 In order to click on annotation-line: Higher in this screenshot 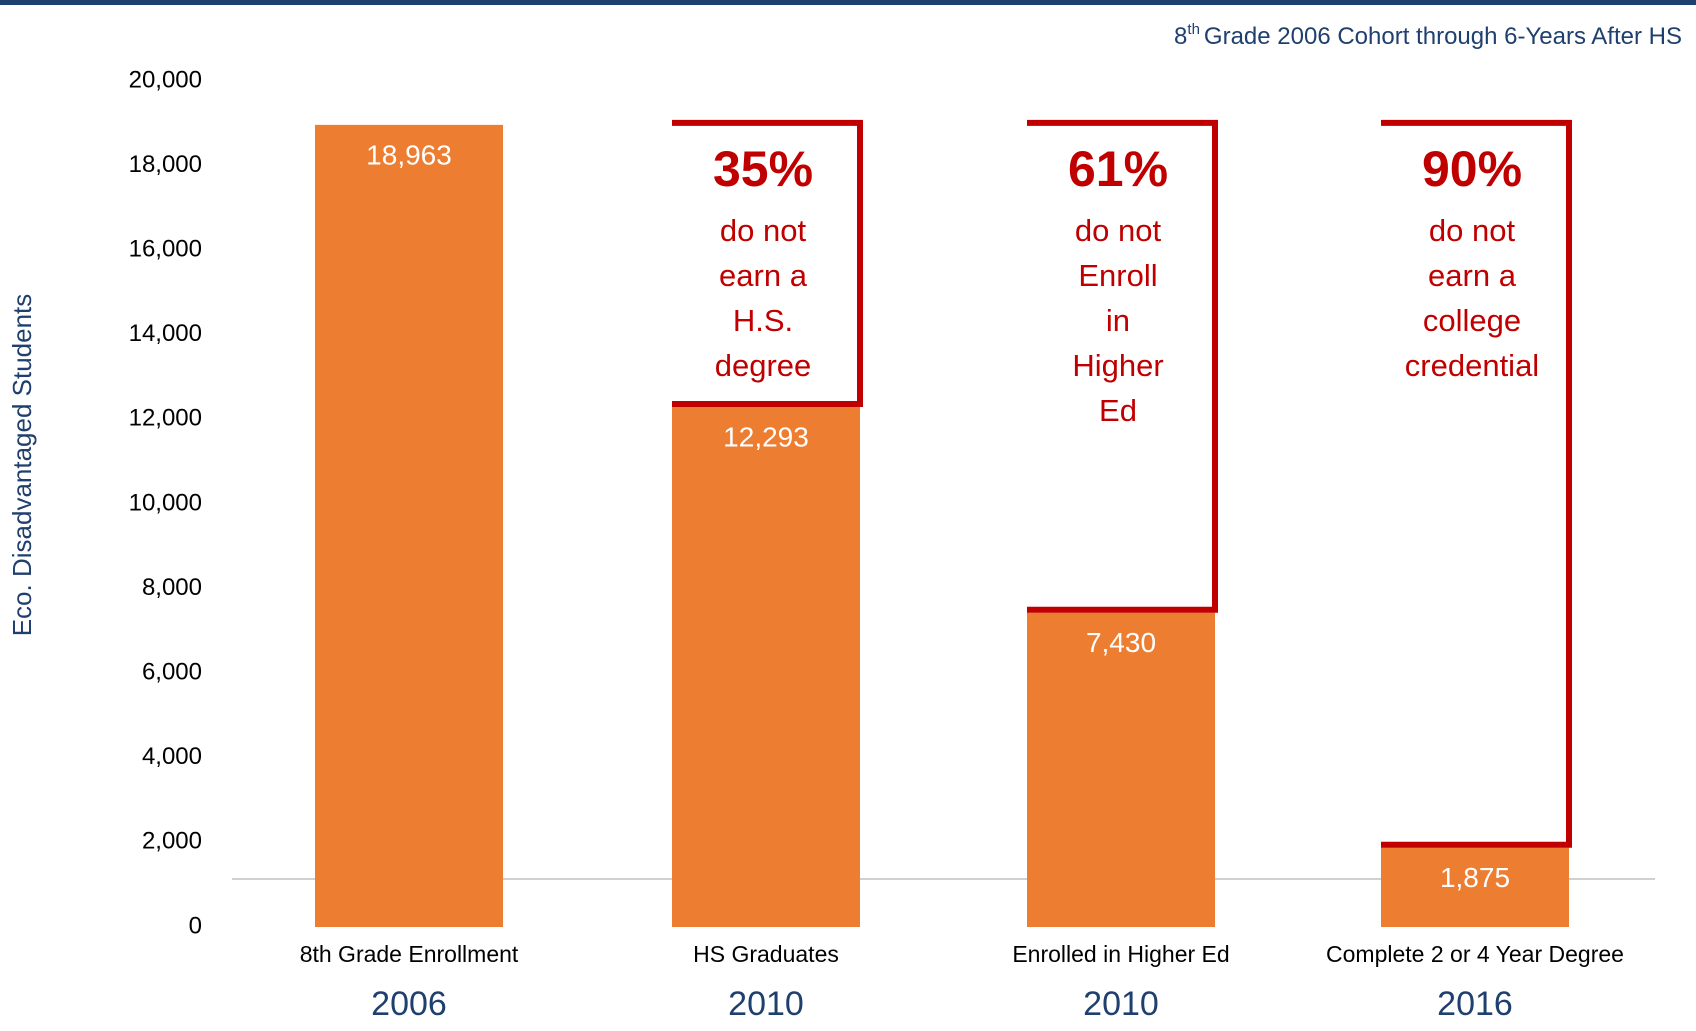, I will do `click(1117, 365)`.